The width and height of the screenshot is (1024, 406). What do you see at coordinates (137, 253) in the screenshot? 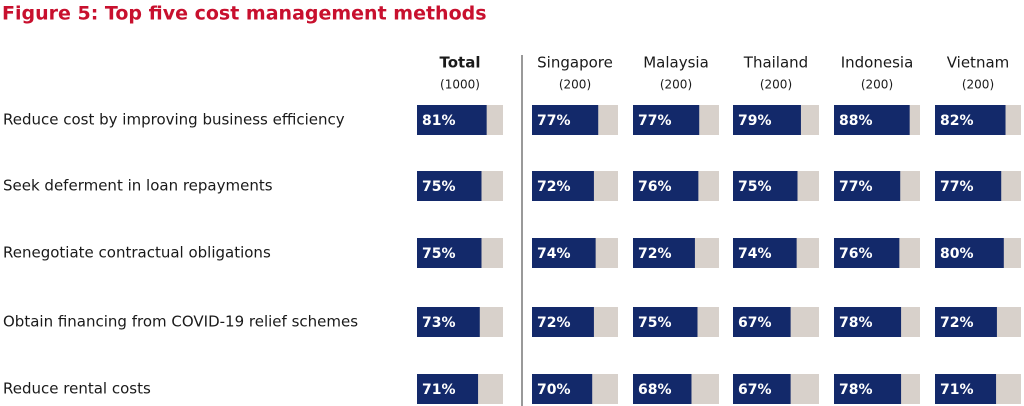
I see `row-label: Renegotiate contractual obligations` at bounding box center [137, 253].